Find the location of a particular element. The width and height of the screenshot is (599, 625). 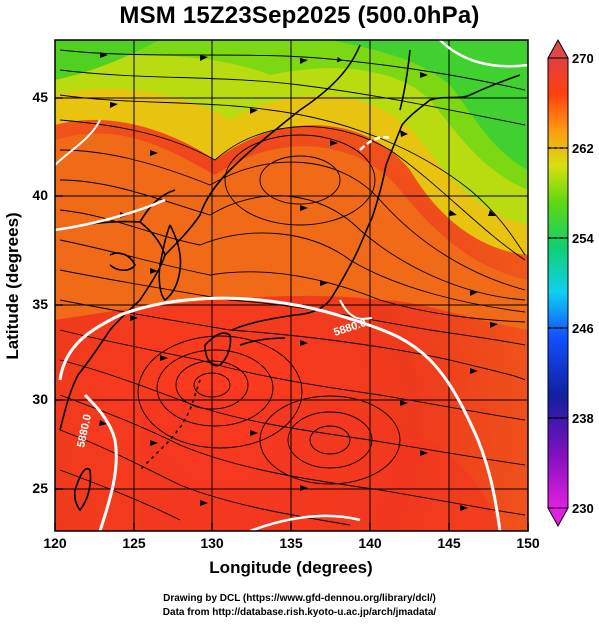

colorbar-tick-label: 254 is located at coordinates (583, 238).